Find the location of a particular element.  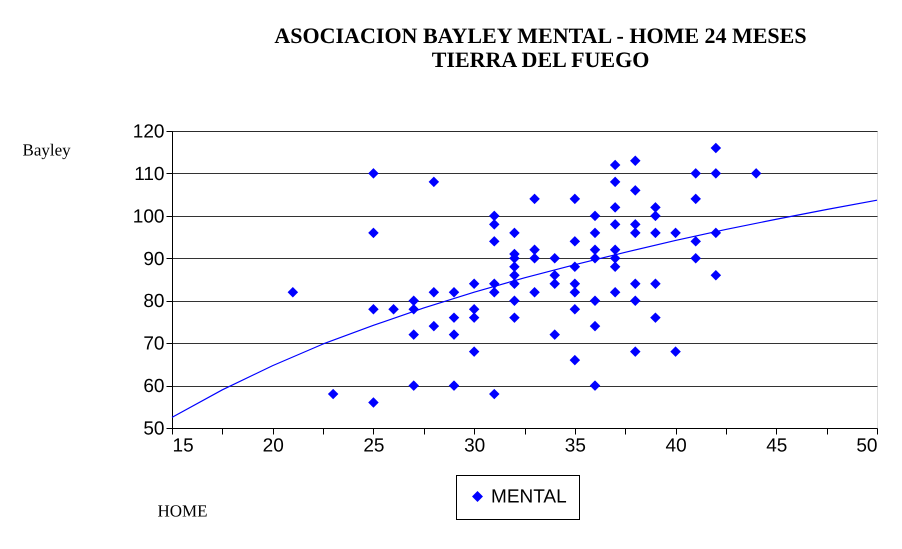

x-tick-label: 25 is located at coordinates (373, 446).